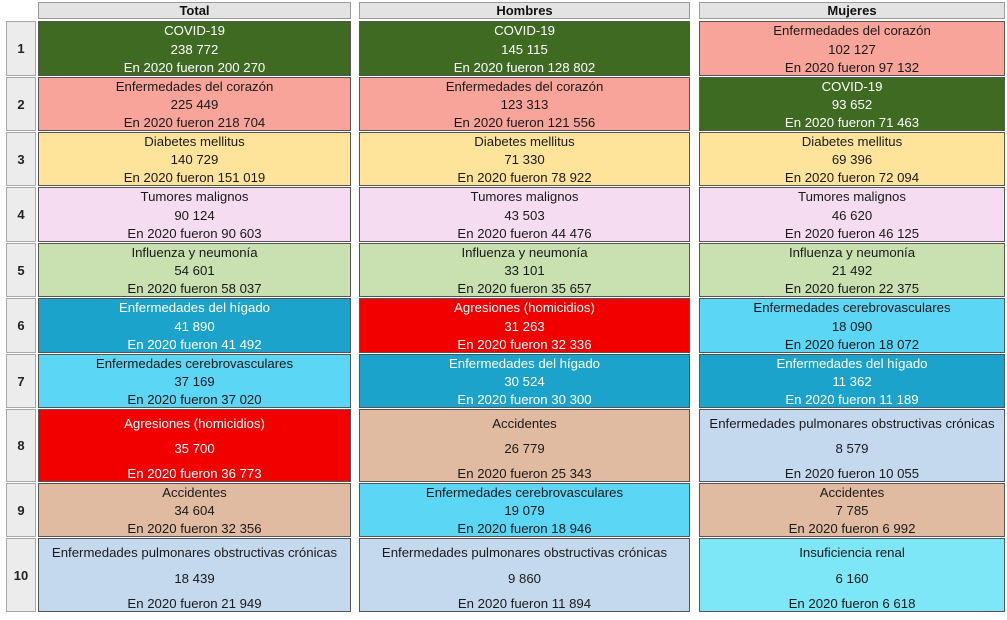 The height and width of the screenshot is (620, 1007). What do you see at coordinates (194, 122) in the screenshot?
I see `previous-year-count: En 2020 fueron 218 704` at bounding box center [194, 122].